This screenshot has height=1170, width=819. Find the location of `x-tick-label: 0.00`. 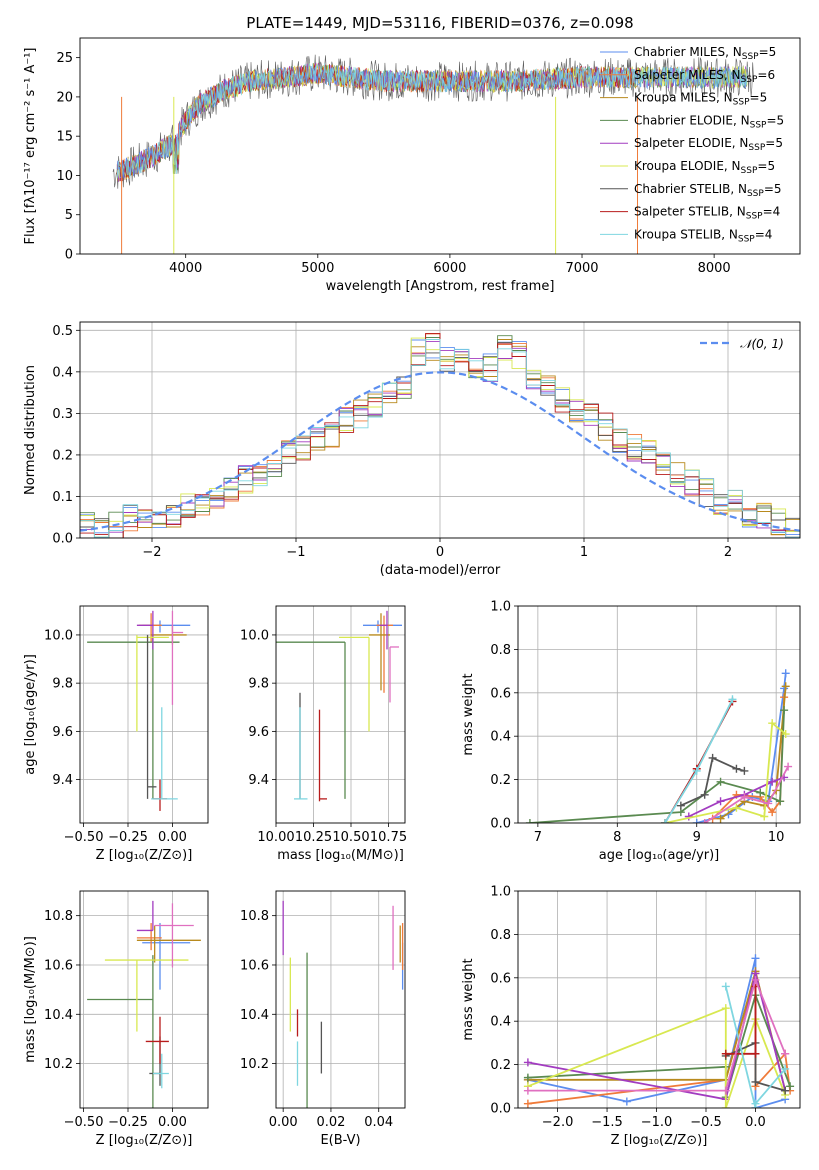

x-tick-label: 0.00 is located at coordinates (283, 1122).